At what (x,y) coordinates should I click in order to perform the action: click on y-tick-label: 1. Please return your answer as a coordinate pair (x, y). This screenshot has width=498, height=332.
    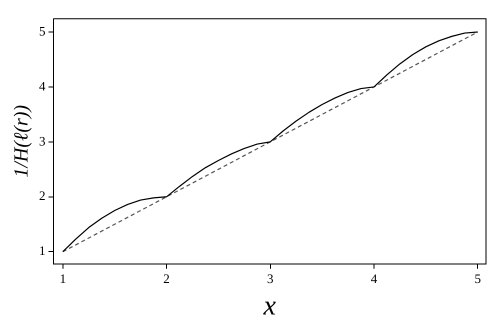
    Looking at the image, I should click on (42, 250).